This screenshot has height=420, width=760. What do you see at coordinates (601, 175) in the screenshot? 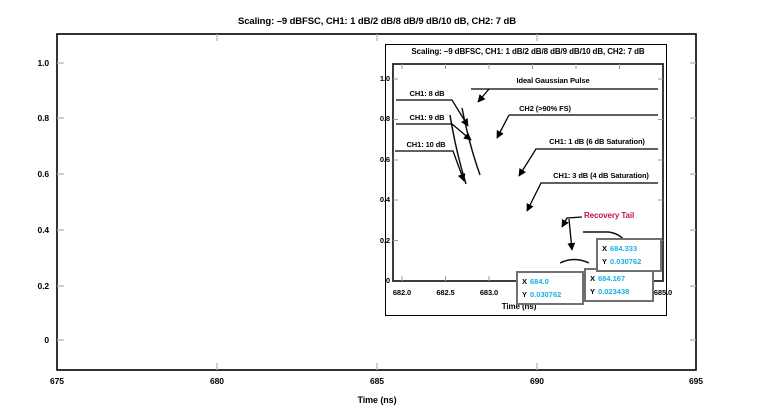
I see `callout-label-ch1-3db: CH1: 3 dB (4 dB Saturation)` at bounding box center [601, 175].